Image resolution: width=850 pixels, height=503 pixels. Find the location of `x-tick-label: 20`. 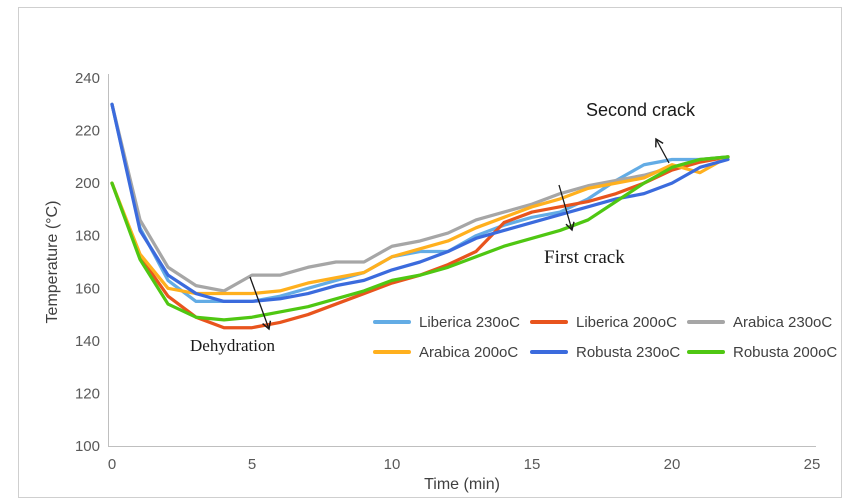

x-tick-label: 20 is located at coordinates (672, 464).